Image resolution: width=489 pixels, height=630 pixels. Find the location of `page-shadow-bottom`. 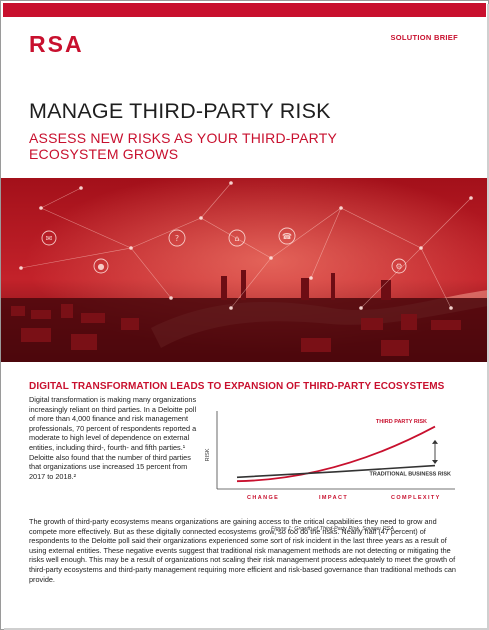

page-shadow-bottom is located at coordinates (246, 629).